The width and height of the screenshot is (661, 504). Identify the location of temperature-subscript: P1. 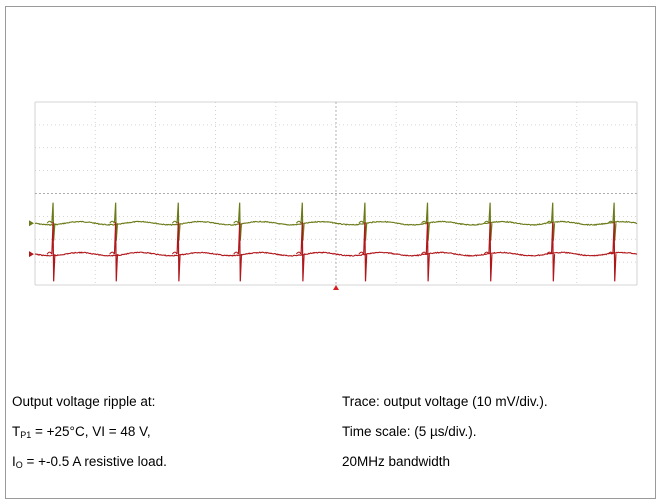
(26, 435).